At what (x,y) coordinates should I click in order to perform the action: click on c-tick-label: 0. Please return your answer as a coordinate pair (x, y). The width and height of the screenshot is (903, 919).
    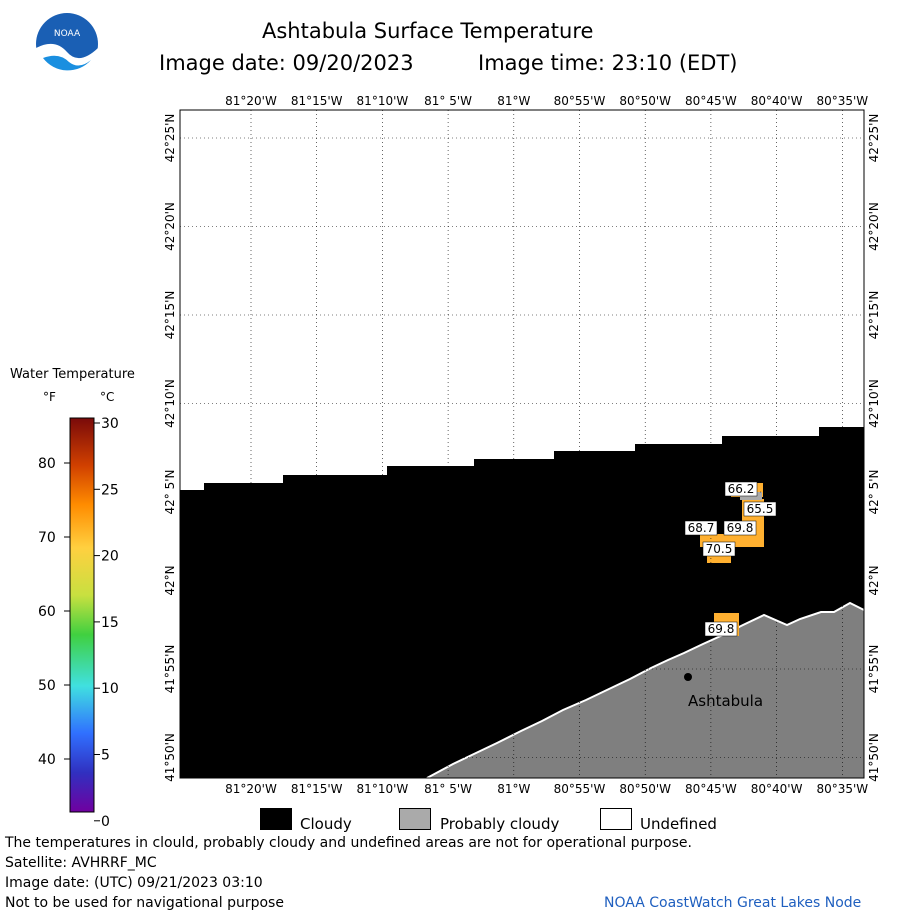
    Looking at the image, I should click on (105, 822).